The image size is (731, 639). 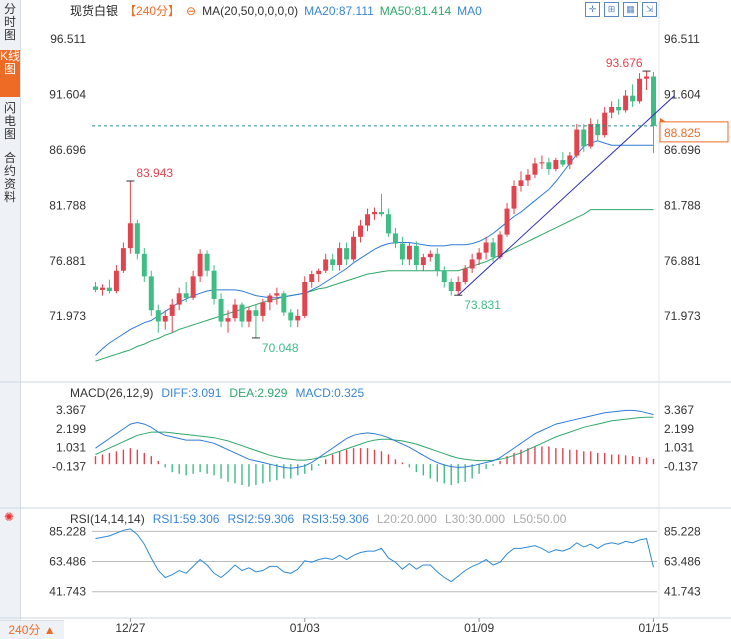 I want to click on settings-icon: ✺, so click(x=9, y=517).